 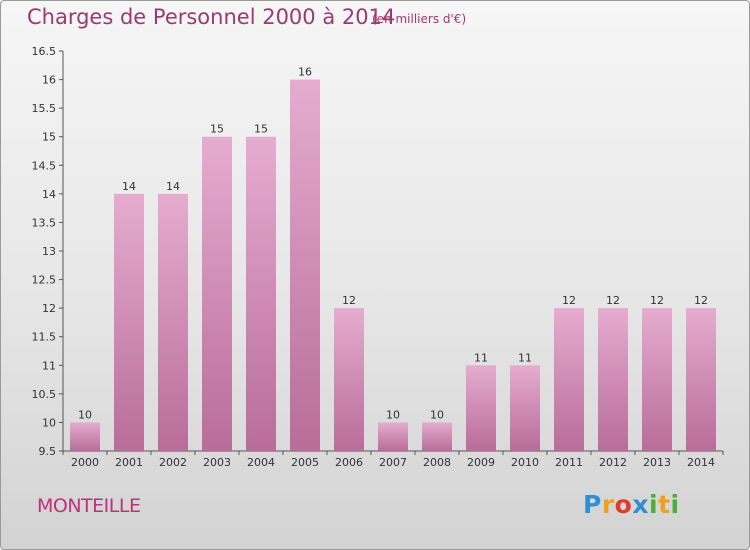 I want to click on data-label: 16, so click(x=305, y=72).